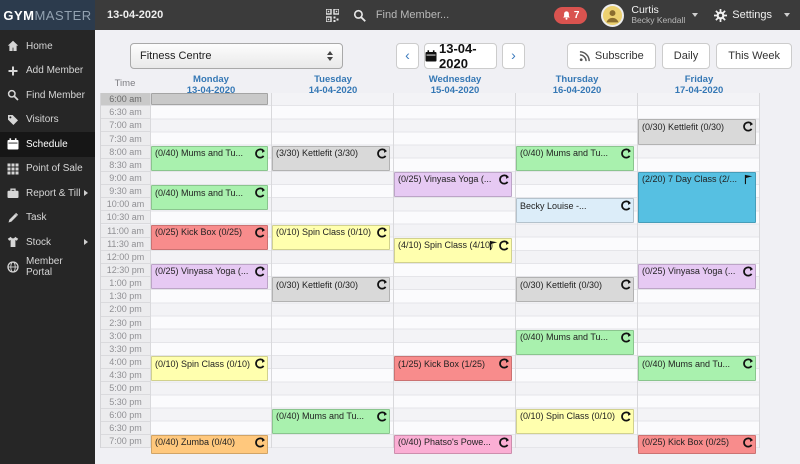 The height and width of the screenshot is (464, 800). I want to click on chevron-down-icon, so click(787, 15).